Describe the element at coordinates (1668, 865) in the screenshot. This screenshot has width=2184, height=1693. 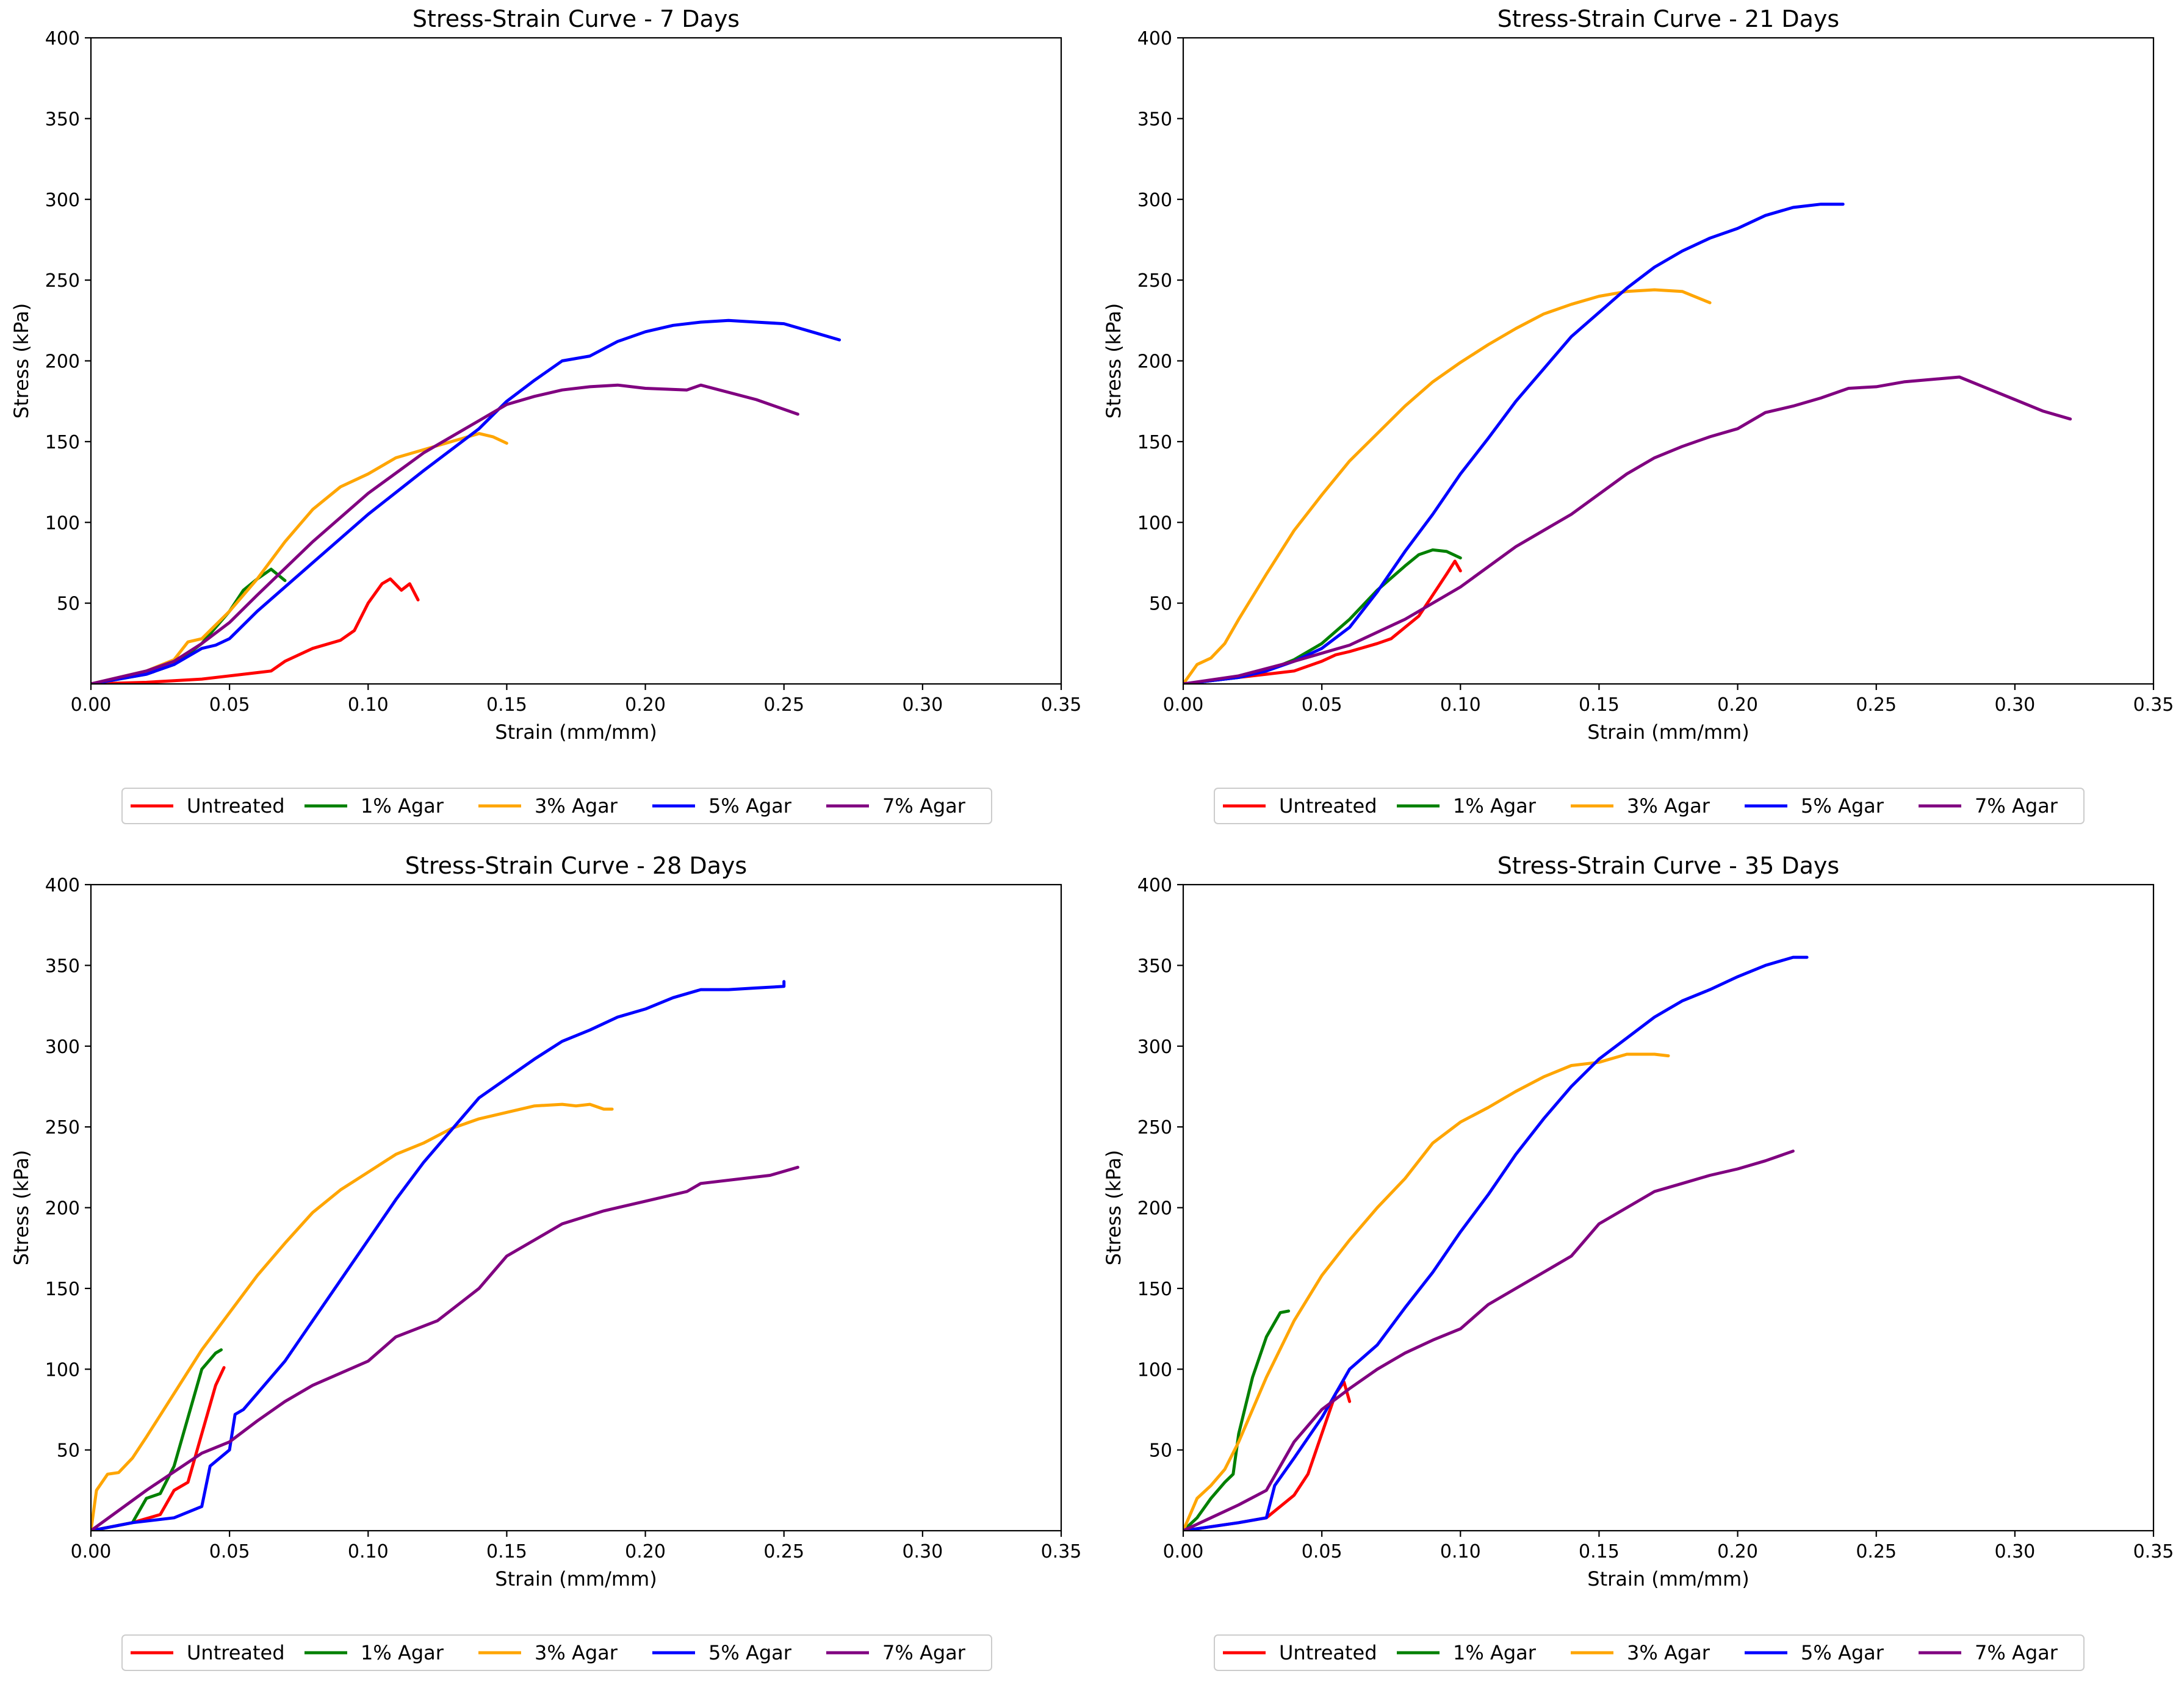
I see `chart-title: Stress-Strain Curve - 35 Days` at that location.